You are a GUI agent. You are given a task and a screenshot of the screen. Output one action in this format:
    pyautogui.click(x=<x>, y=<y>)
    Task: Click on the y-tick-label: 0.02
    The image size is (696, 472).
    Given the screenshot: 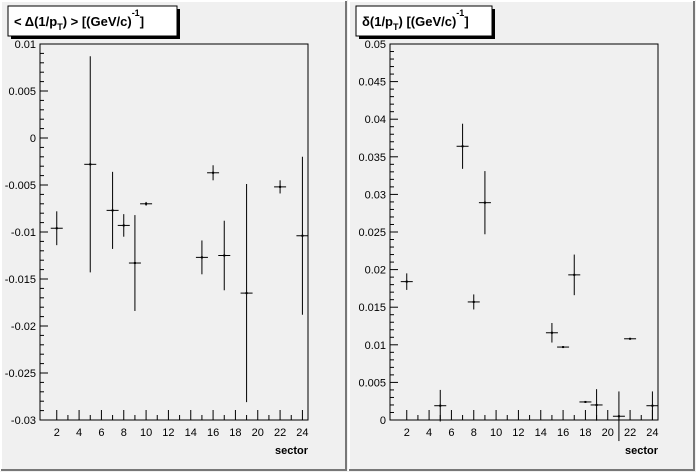 What is the action you would take?
    pyautogui.click(x=375, y=271)
    